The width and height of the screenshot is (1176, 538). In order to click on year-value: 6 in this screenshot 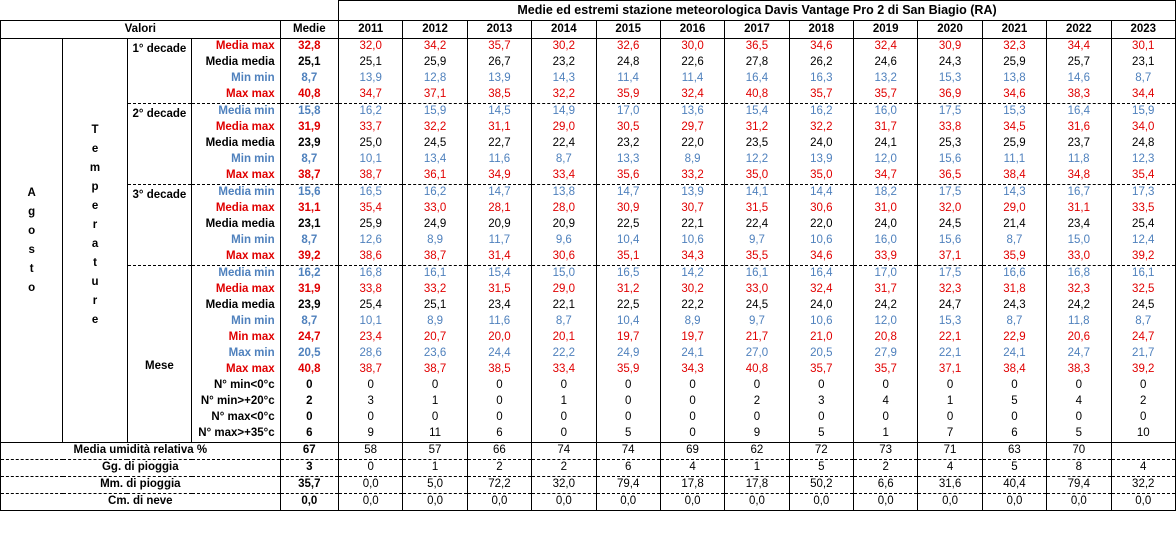, I will do `click(628, 468)`.